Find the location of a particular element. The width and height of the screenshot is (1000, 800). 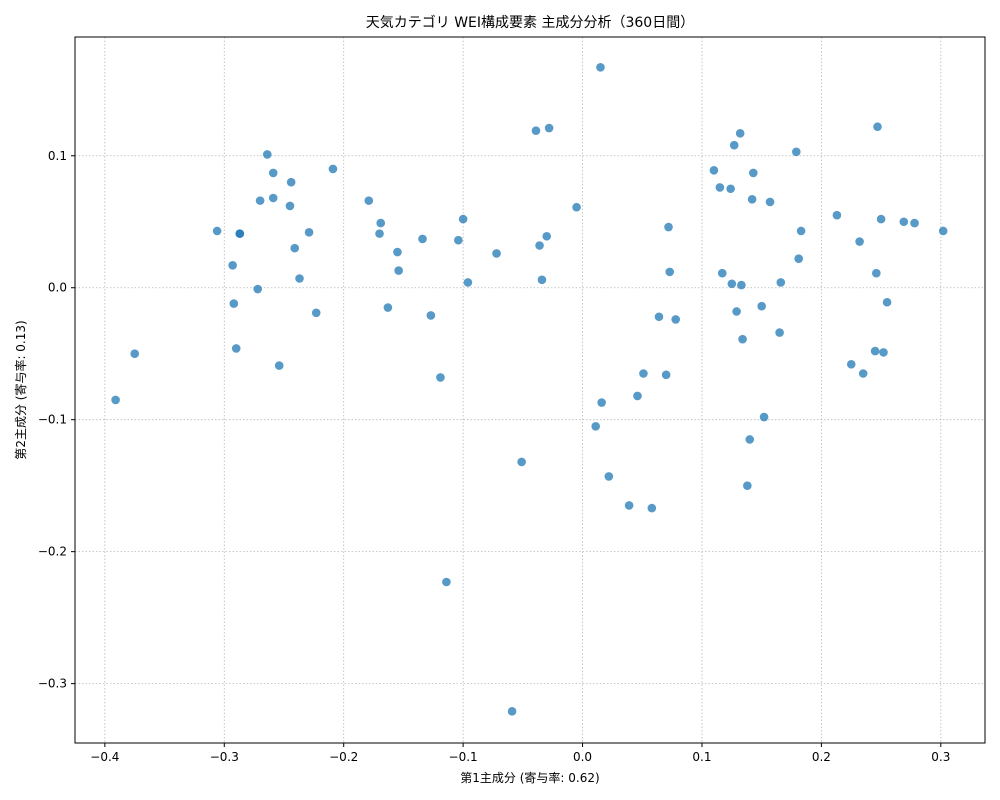

y-tick-label: 0.0 is located at coordinates (57, 288).